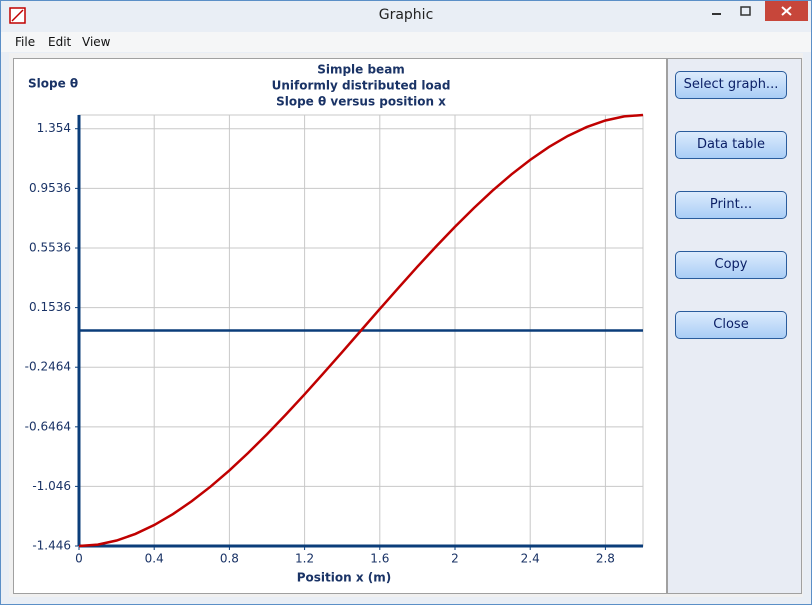 The width and height of the screenshot is (812, 605). What do you see at coordinates (54, 128) in the screenshot?
I see `y-tick-label: 1.354` at bounding box center [54, 128].